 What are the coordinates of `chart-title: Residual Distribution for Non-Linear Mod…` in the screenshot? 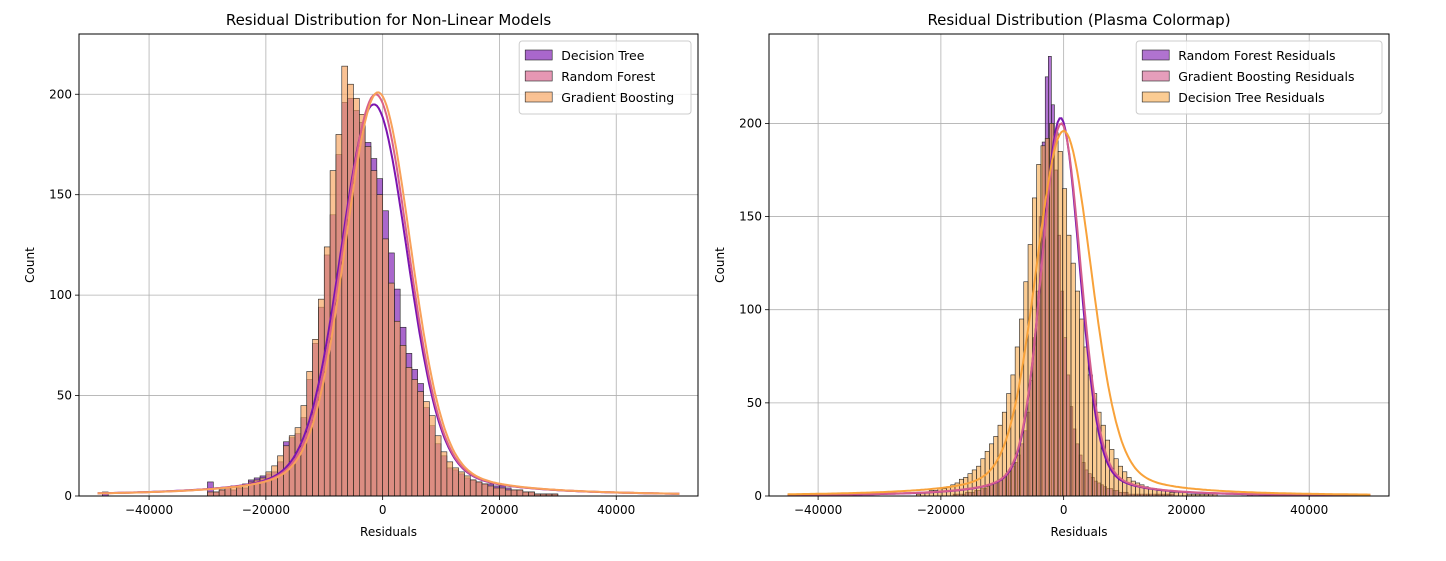 It's located at (389, 20).